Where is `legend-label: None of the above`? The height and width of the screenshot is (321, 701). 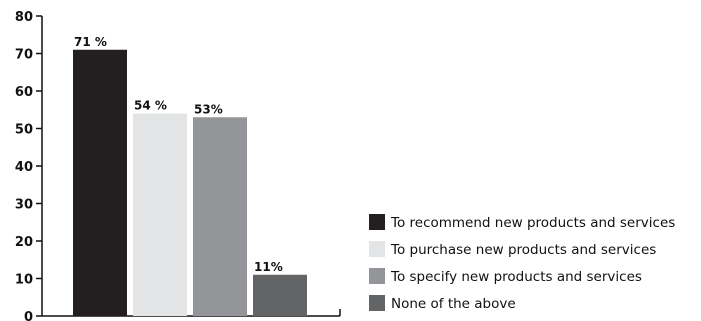
legend-label: None of the above is located at coordinates (453, 304).